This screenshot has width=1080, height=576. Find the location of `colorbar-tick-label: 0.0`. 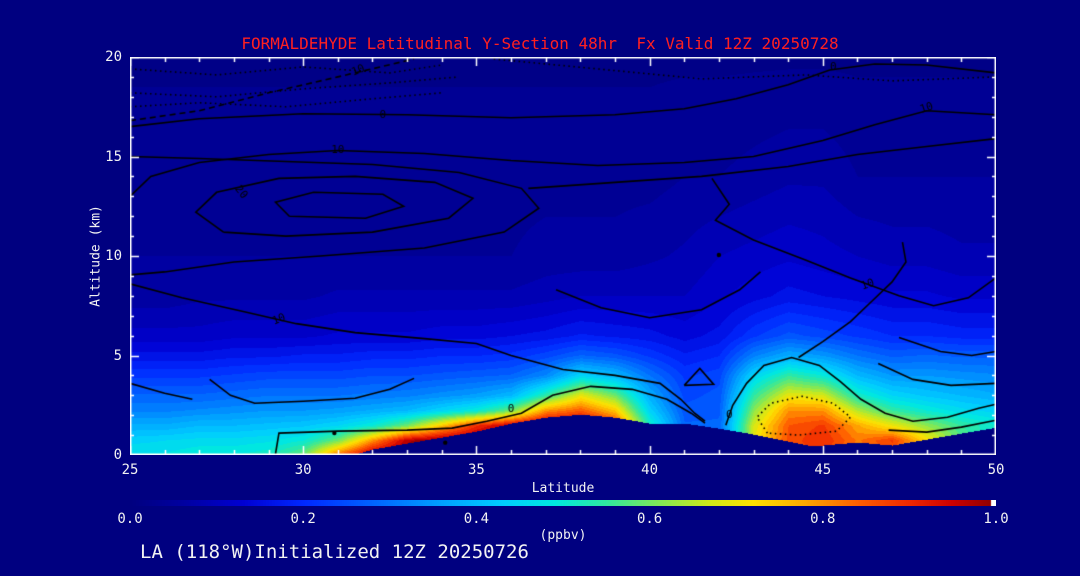

colorbar-tick-label: 0.0 is located at coordinates (130, 519).